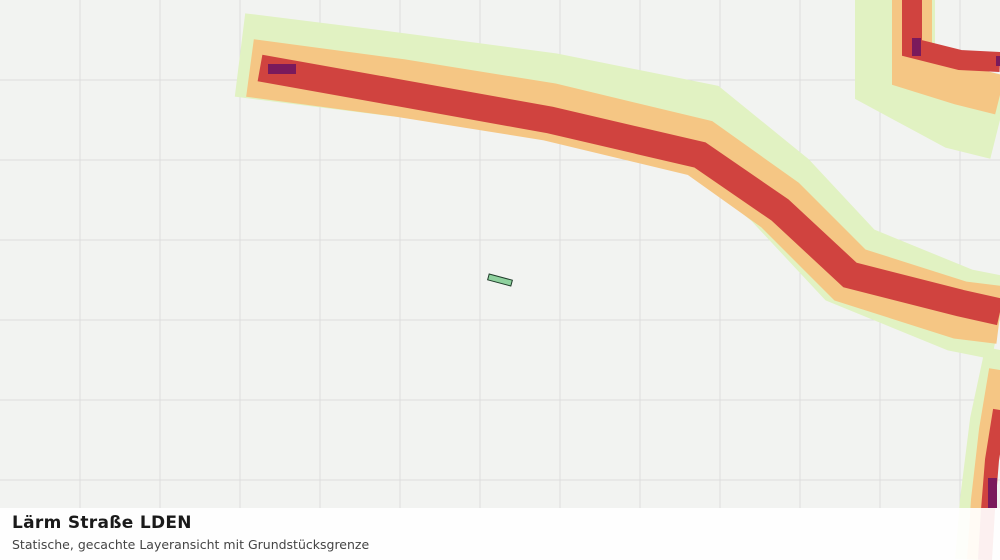  What do you see at coordinates (500, 280) in the screenshot?
I see `parcel-boundary` at bounding box center [500, 280].